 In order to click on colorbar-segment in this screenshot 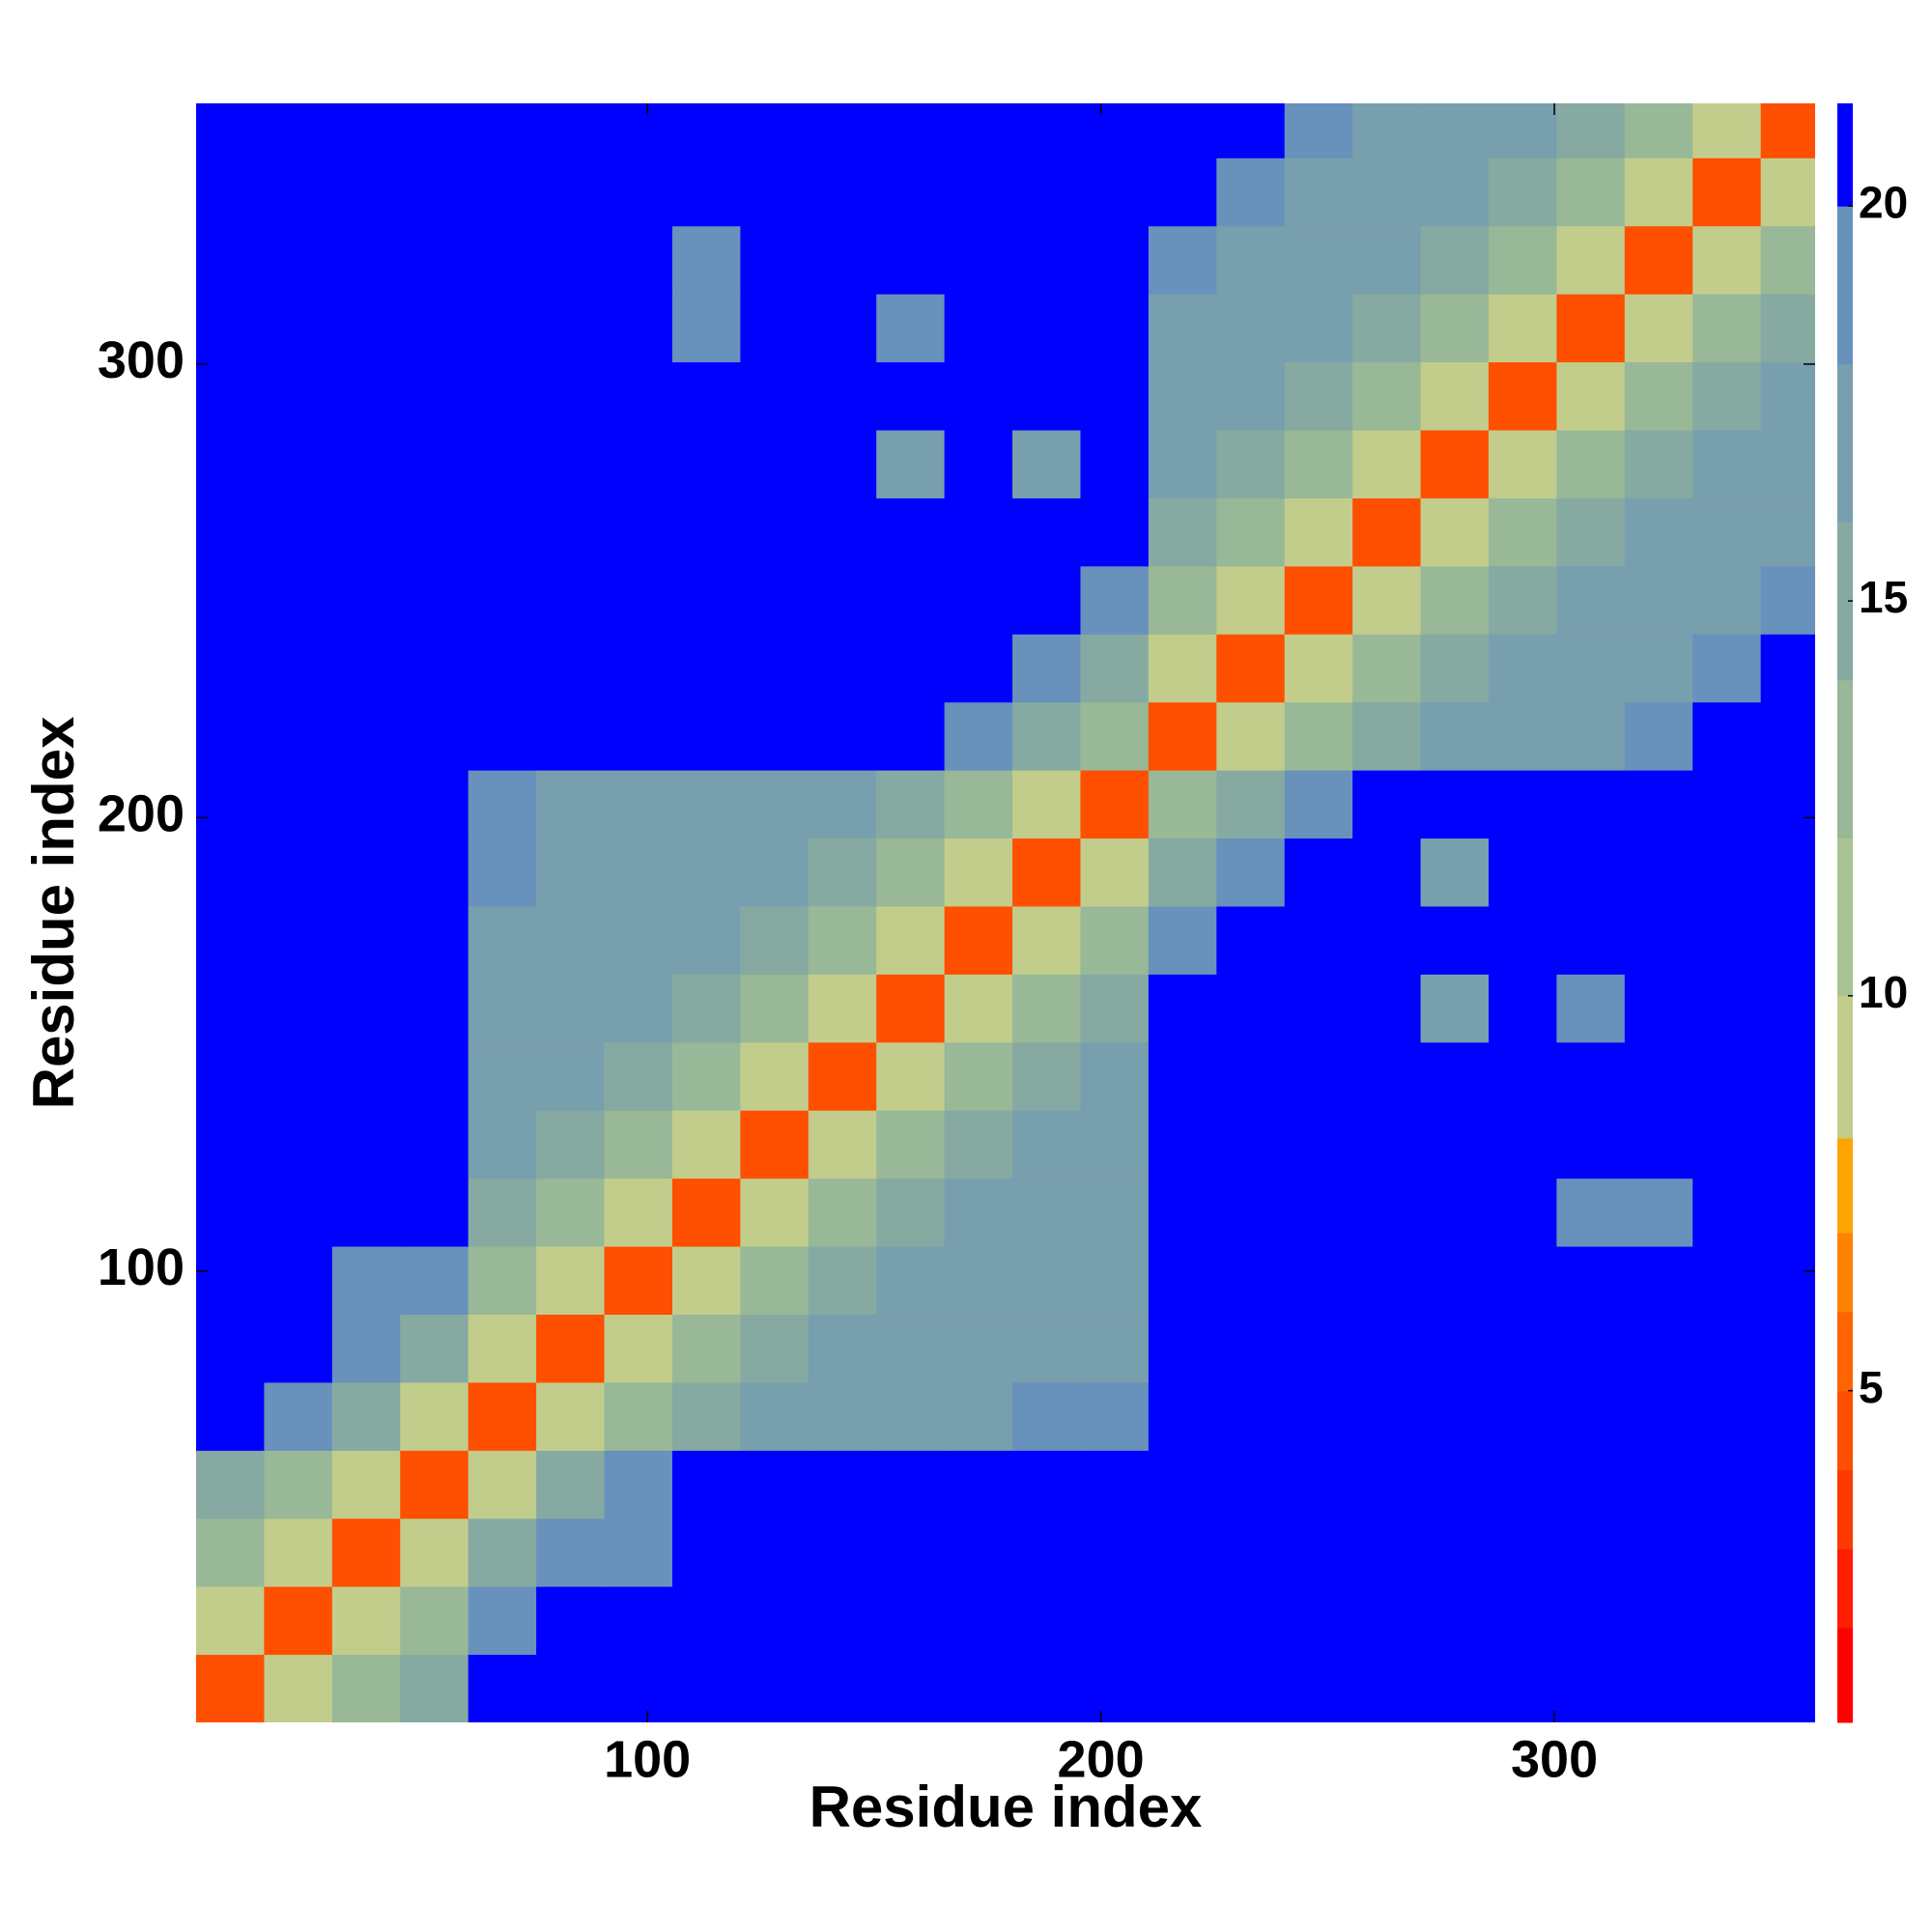, I will do `click(1845, 1067)`.